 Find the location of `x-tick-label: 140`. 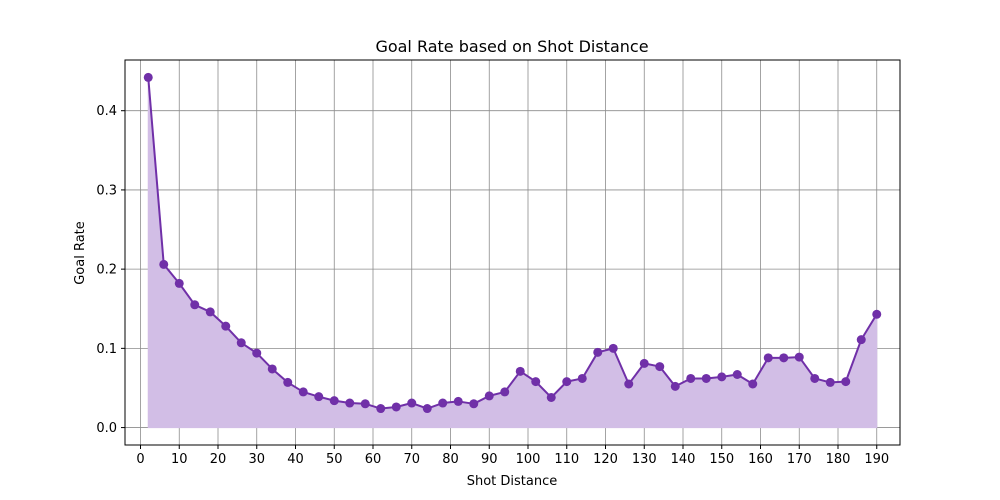

x-tick-label: 140 is located at coordinates (683, 459).